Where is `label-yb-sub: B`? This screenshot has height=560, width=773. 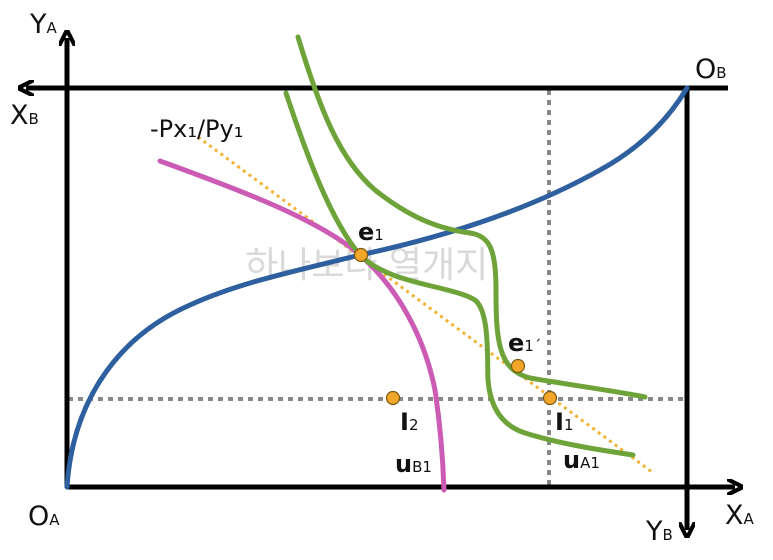 label-yb-sub: B is located at coordinates (668, 535).